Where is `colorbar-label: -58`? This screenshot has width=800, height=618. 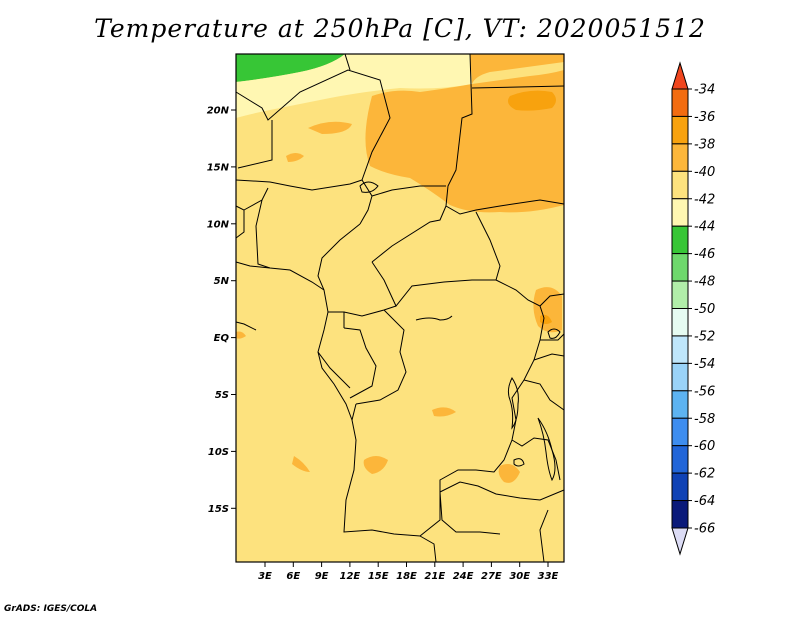
colorbar-label: -58 is located at coordinates (704, 419).